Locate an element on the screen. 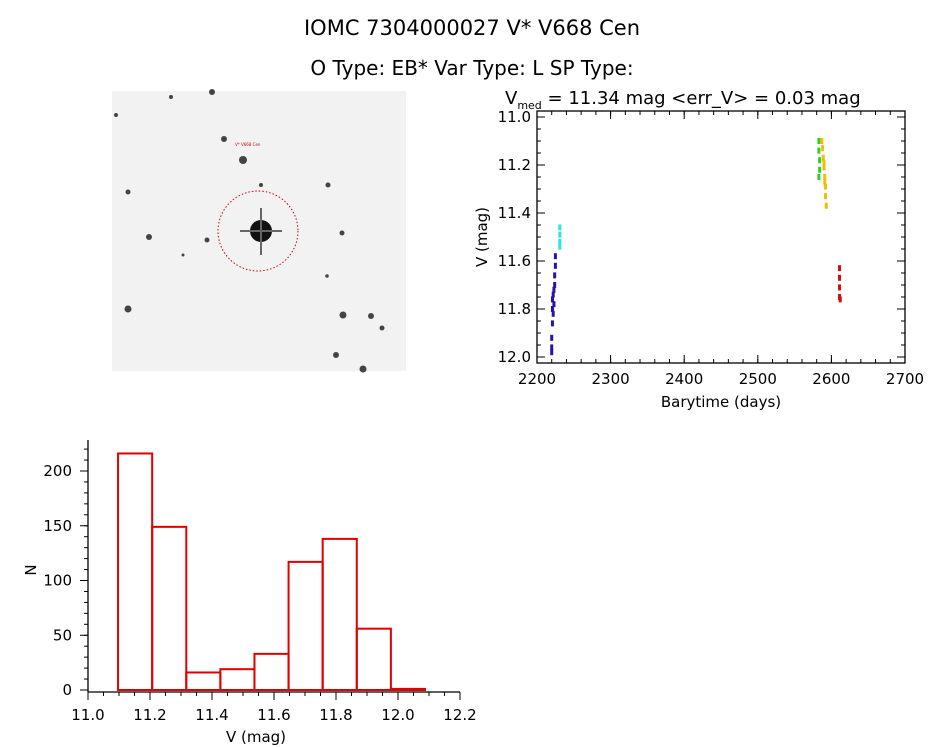 The width and height of the screenshot is (944, 747). target-label: V* V668 Cen is located at coordinates (248, 144).